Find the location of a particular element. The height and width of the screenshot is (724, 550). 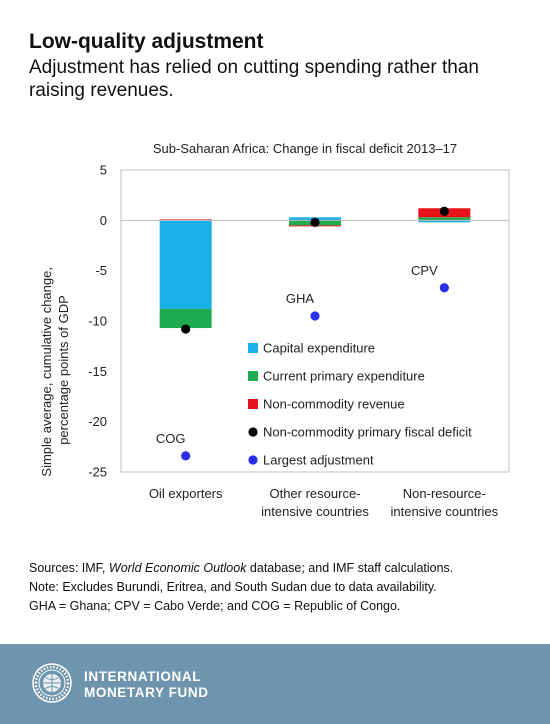

legend-label: Largest adjustment is located at coordinates (318, 460).